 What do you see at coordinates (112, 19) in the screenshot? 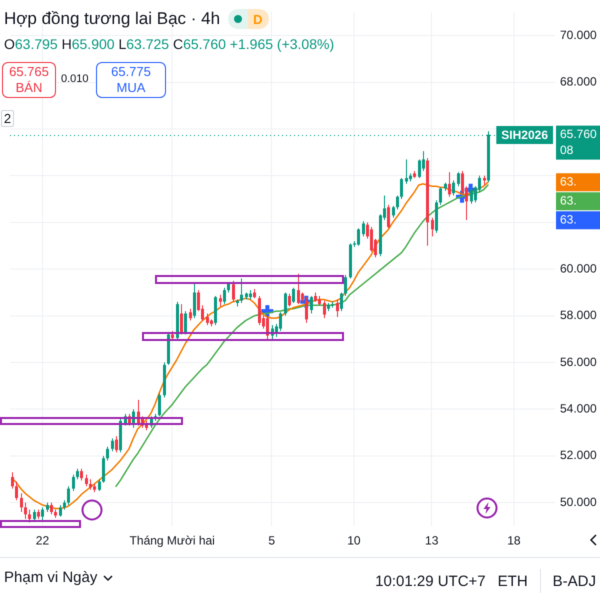
I see `chart-title: Hợp đồng tương lai Bạc · 4h` at bounding box center [112, 19].